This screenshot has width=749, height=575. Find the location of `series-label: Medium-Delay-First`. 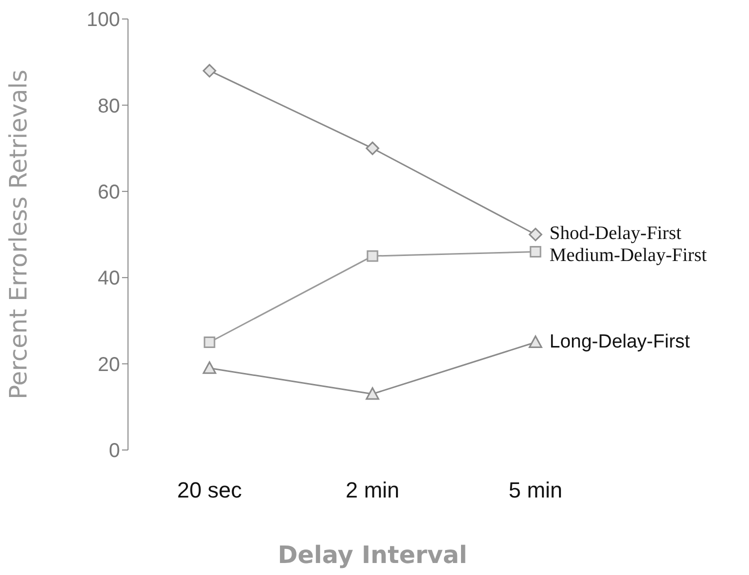

series-label: Medium-Delay-First is located at coordinates (629, 255).